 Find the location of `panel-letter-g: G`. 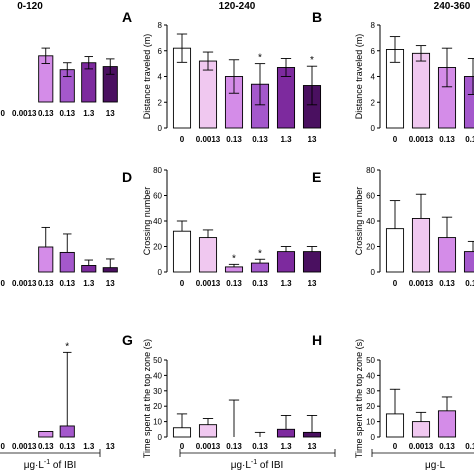

panel-letter-g: G is located at coordinates (127, 340).